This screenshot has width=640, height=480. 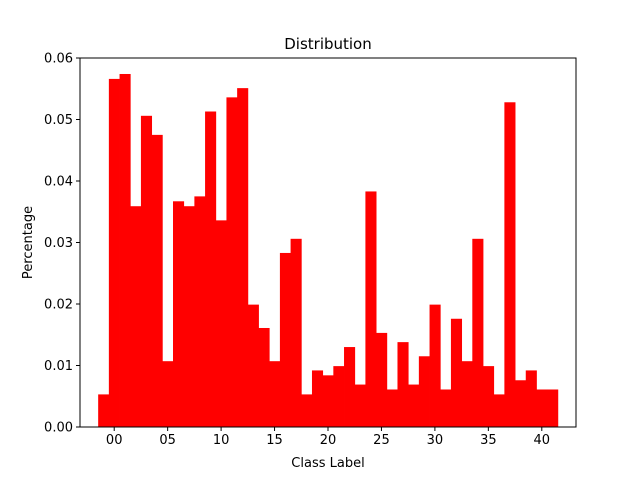 What do you see at coordinates (542, 440) in the screenshot?
I see `x-tick-label: 40` at bounding box center [542, 440].